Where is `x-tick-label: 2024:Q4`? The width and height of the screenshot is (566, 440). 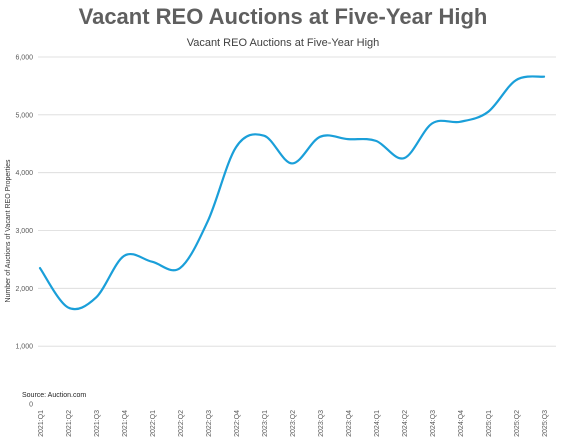
x-tick-label: 2024:Q4 is located at coordinates (461, 423).